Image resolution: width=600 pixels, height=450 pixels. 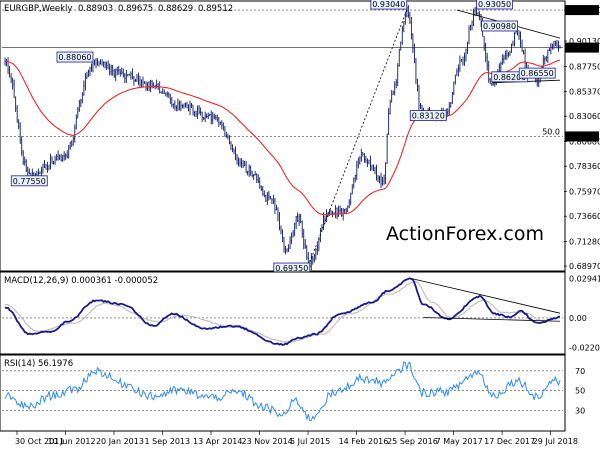 What do you see at coordinates (499, 26) in the screenshot?
I see `annotation-value: 0.90980` at bounding box center [499, 26].